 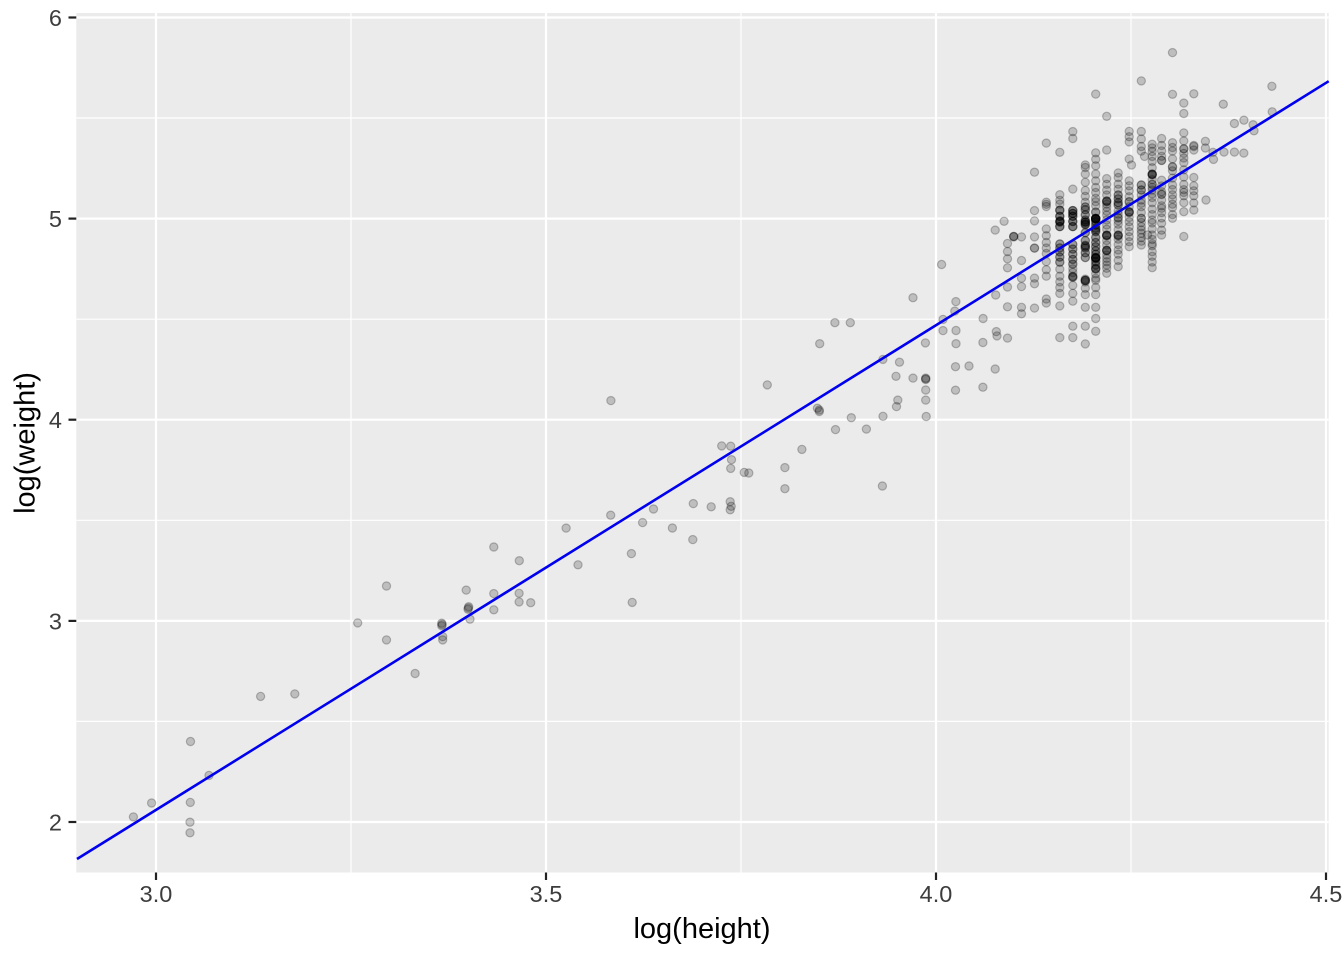 What do you see at coordinates (156, 894) in the screenshot?
I see `svg-text: 3.0` at bounding box center [156, 894].